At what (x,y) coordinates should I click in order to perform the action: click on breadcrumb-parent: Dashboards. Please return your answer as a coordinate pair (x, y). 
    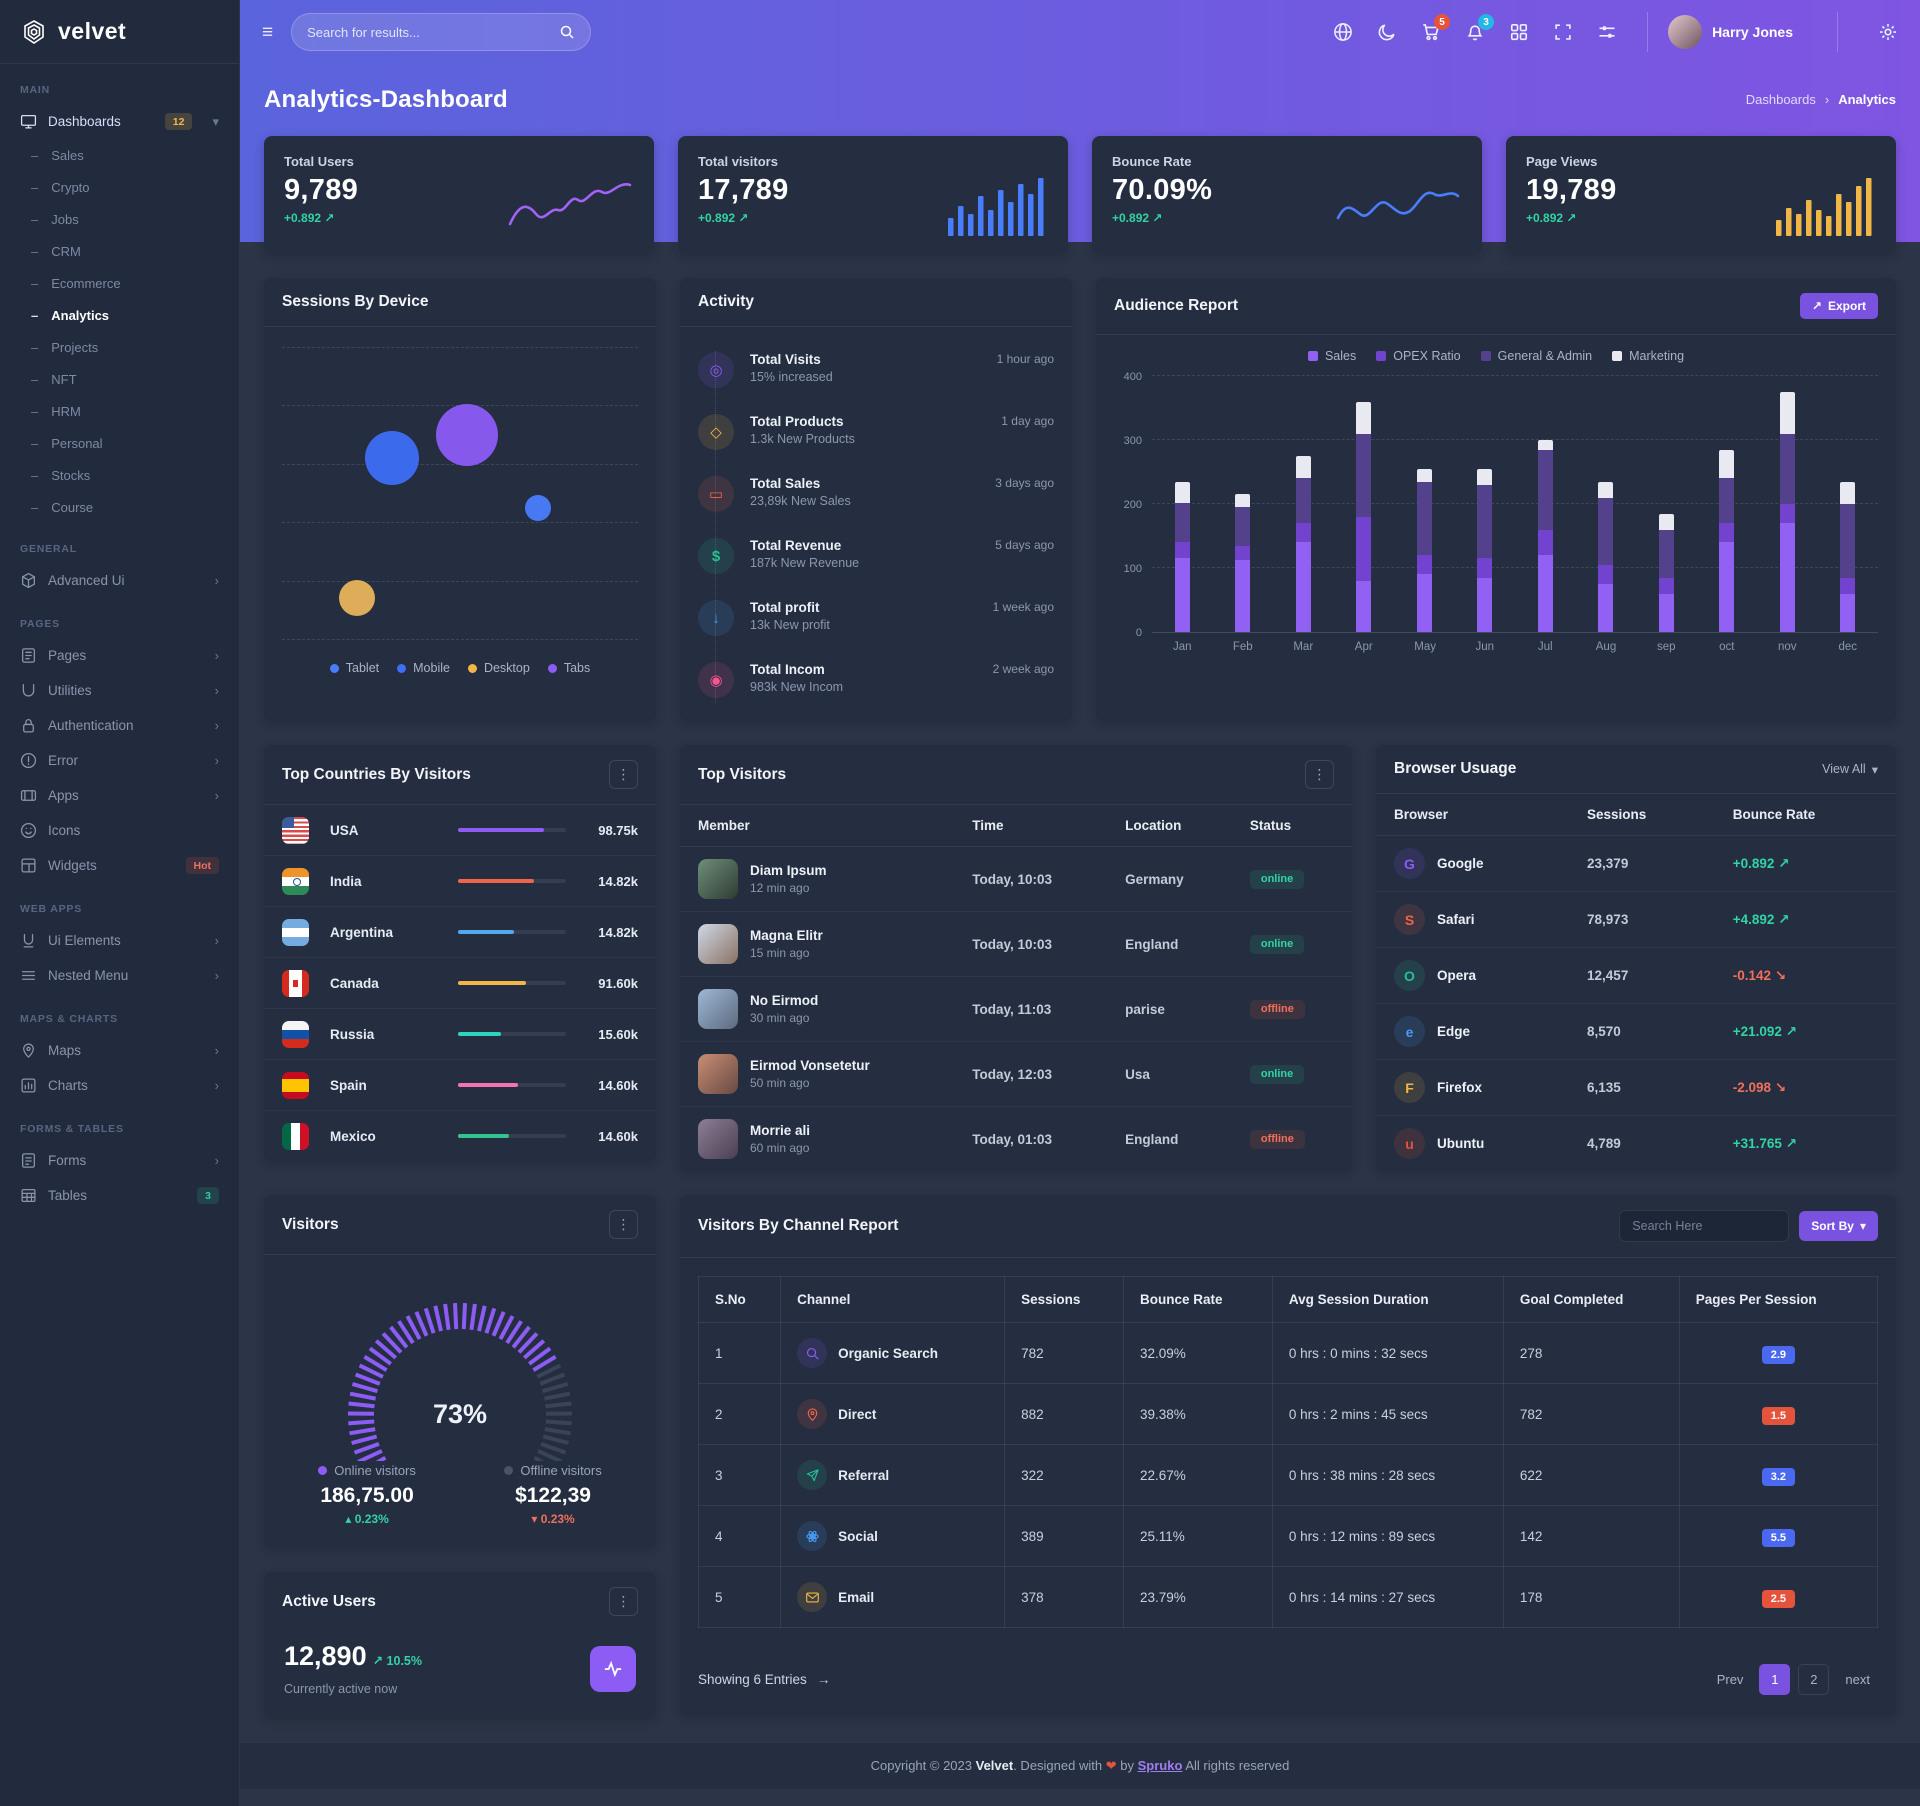
    Looking at the image, I should click on (1780, 99).